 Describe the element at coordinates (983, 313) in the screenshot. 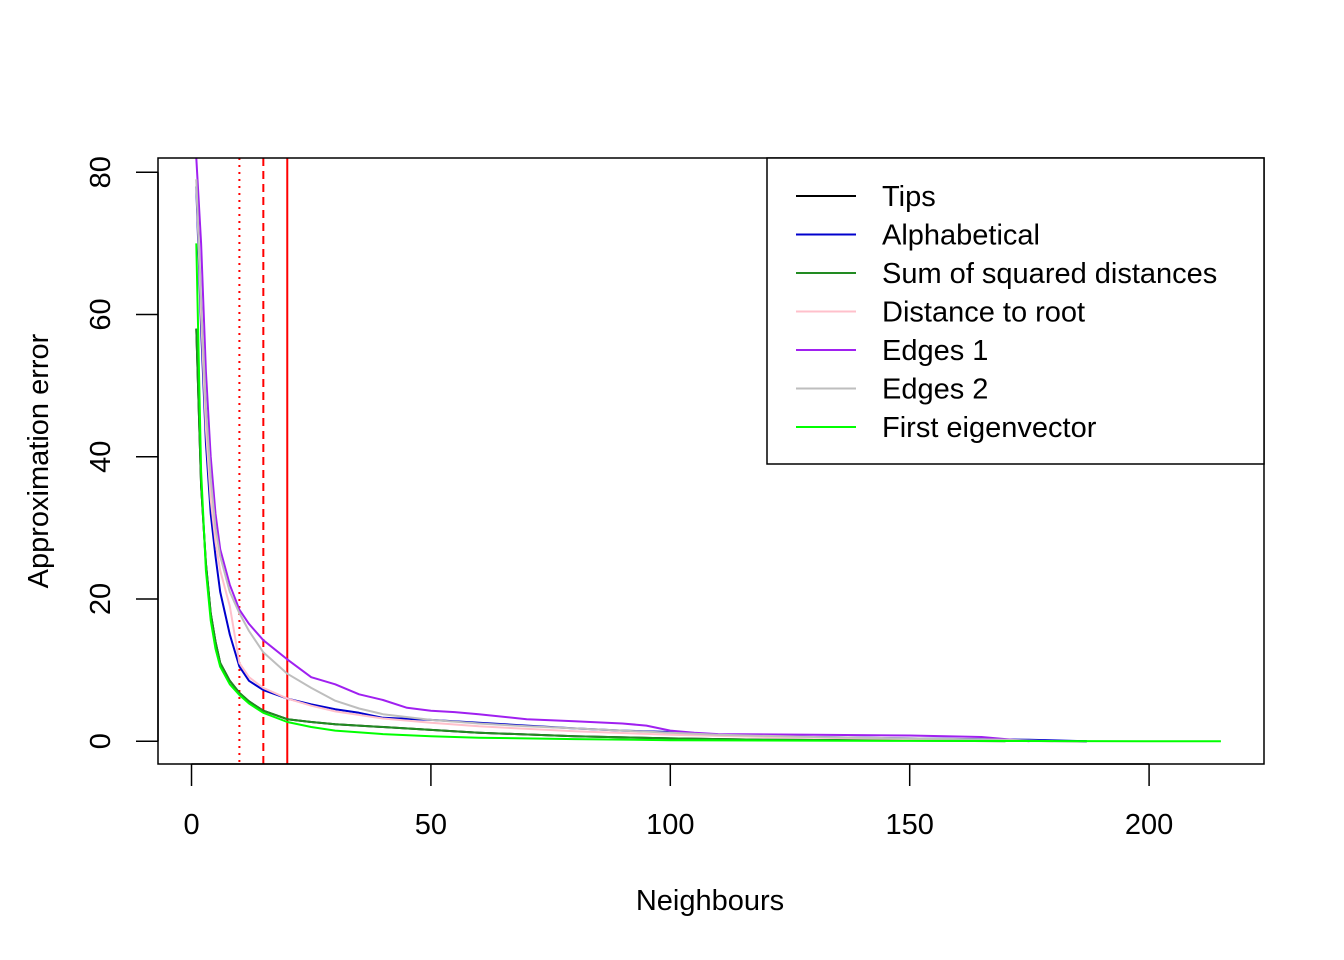

I see `legend-label-distance-to-root: Distance to root` at that location.